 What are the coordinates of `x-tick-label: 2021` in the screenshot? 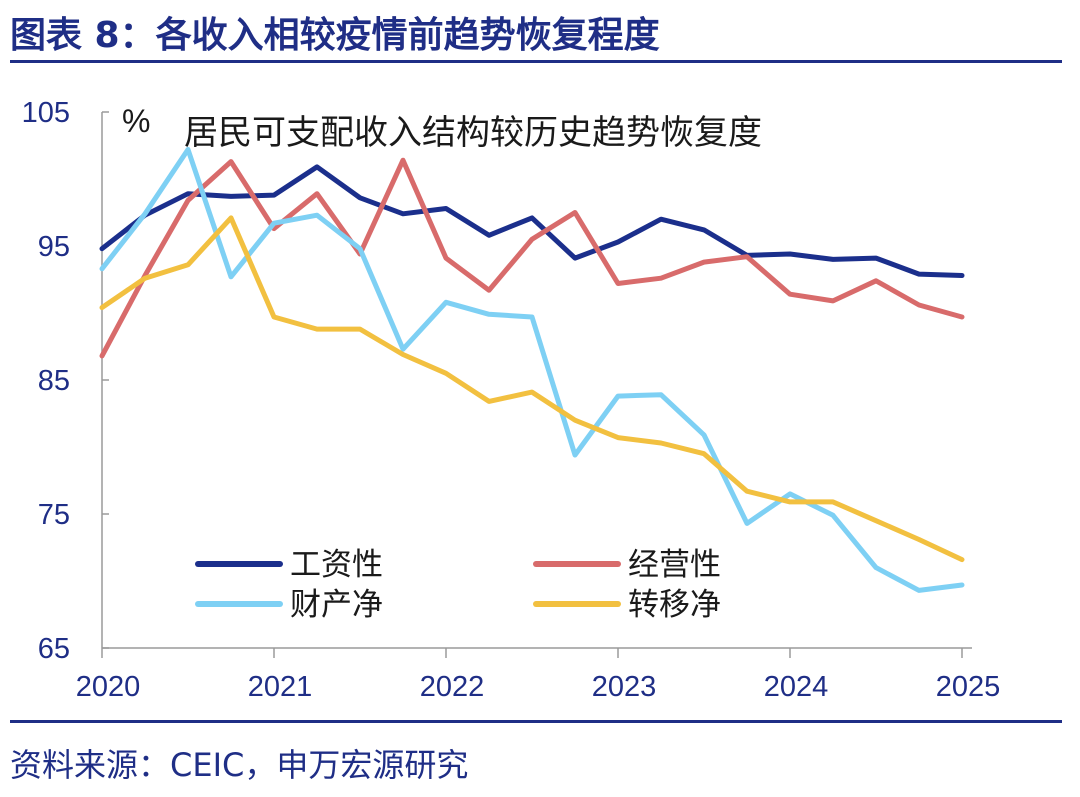 It's located at (280, 687).